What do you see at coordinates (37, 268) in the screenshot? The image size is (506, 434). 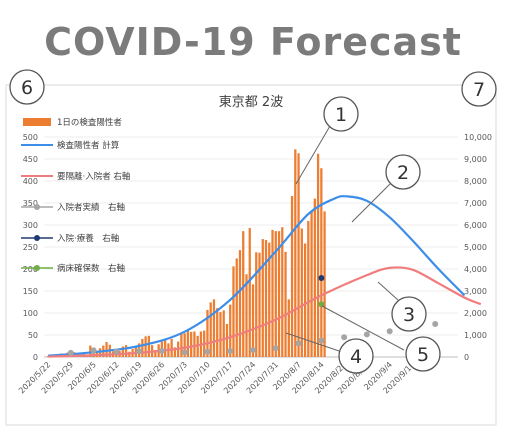 I see `legend-marker-beds` at bounding box center [37, 268].